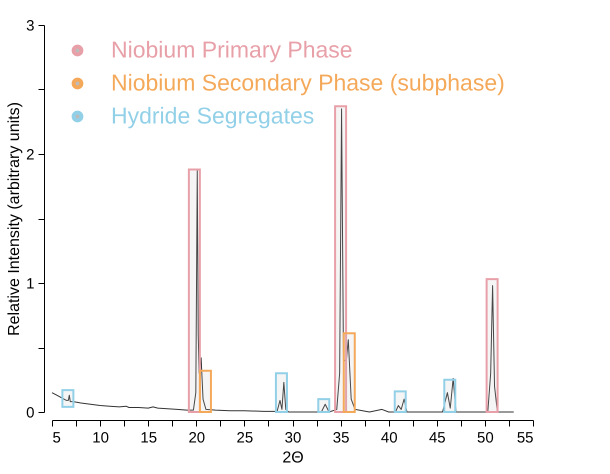 This screenshot has width=610, height=474. I want to click on y-tick-label: 0, so click(30, 413).